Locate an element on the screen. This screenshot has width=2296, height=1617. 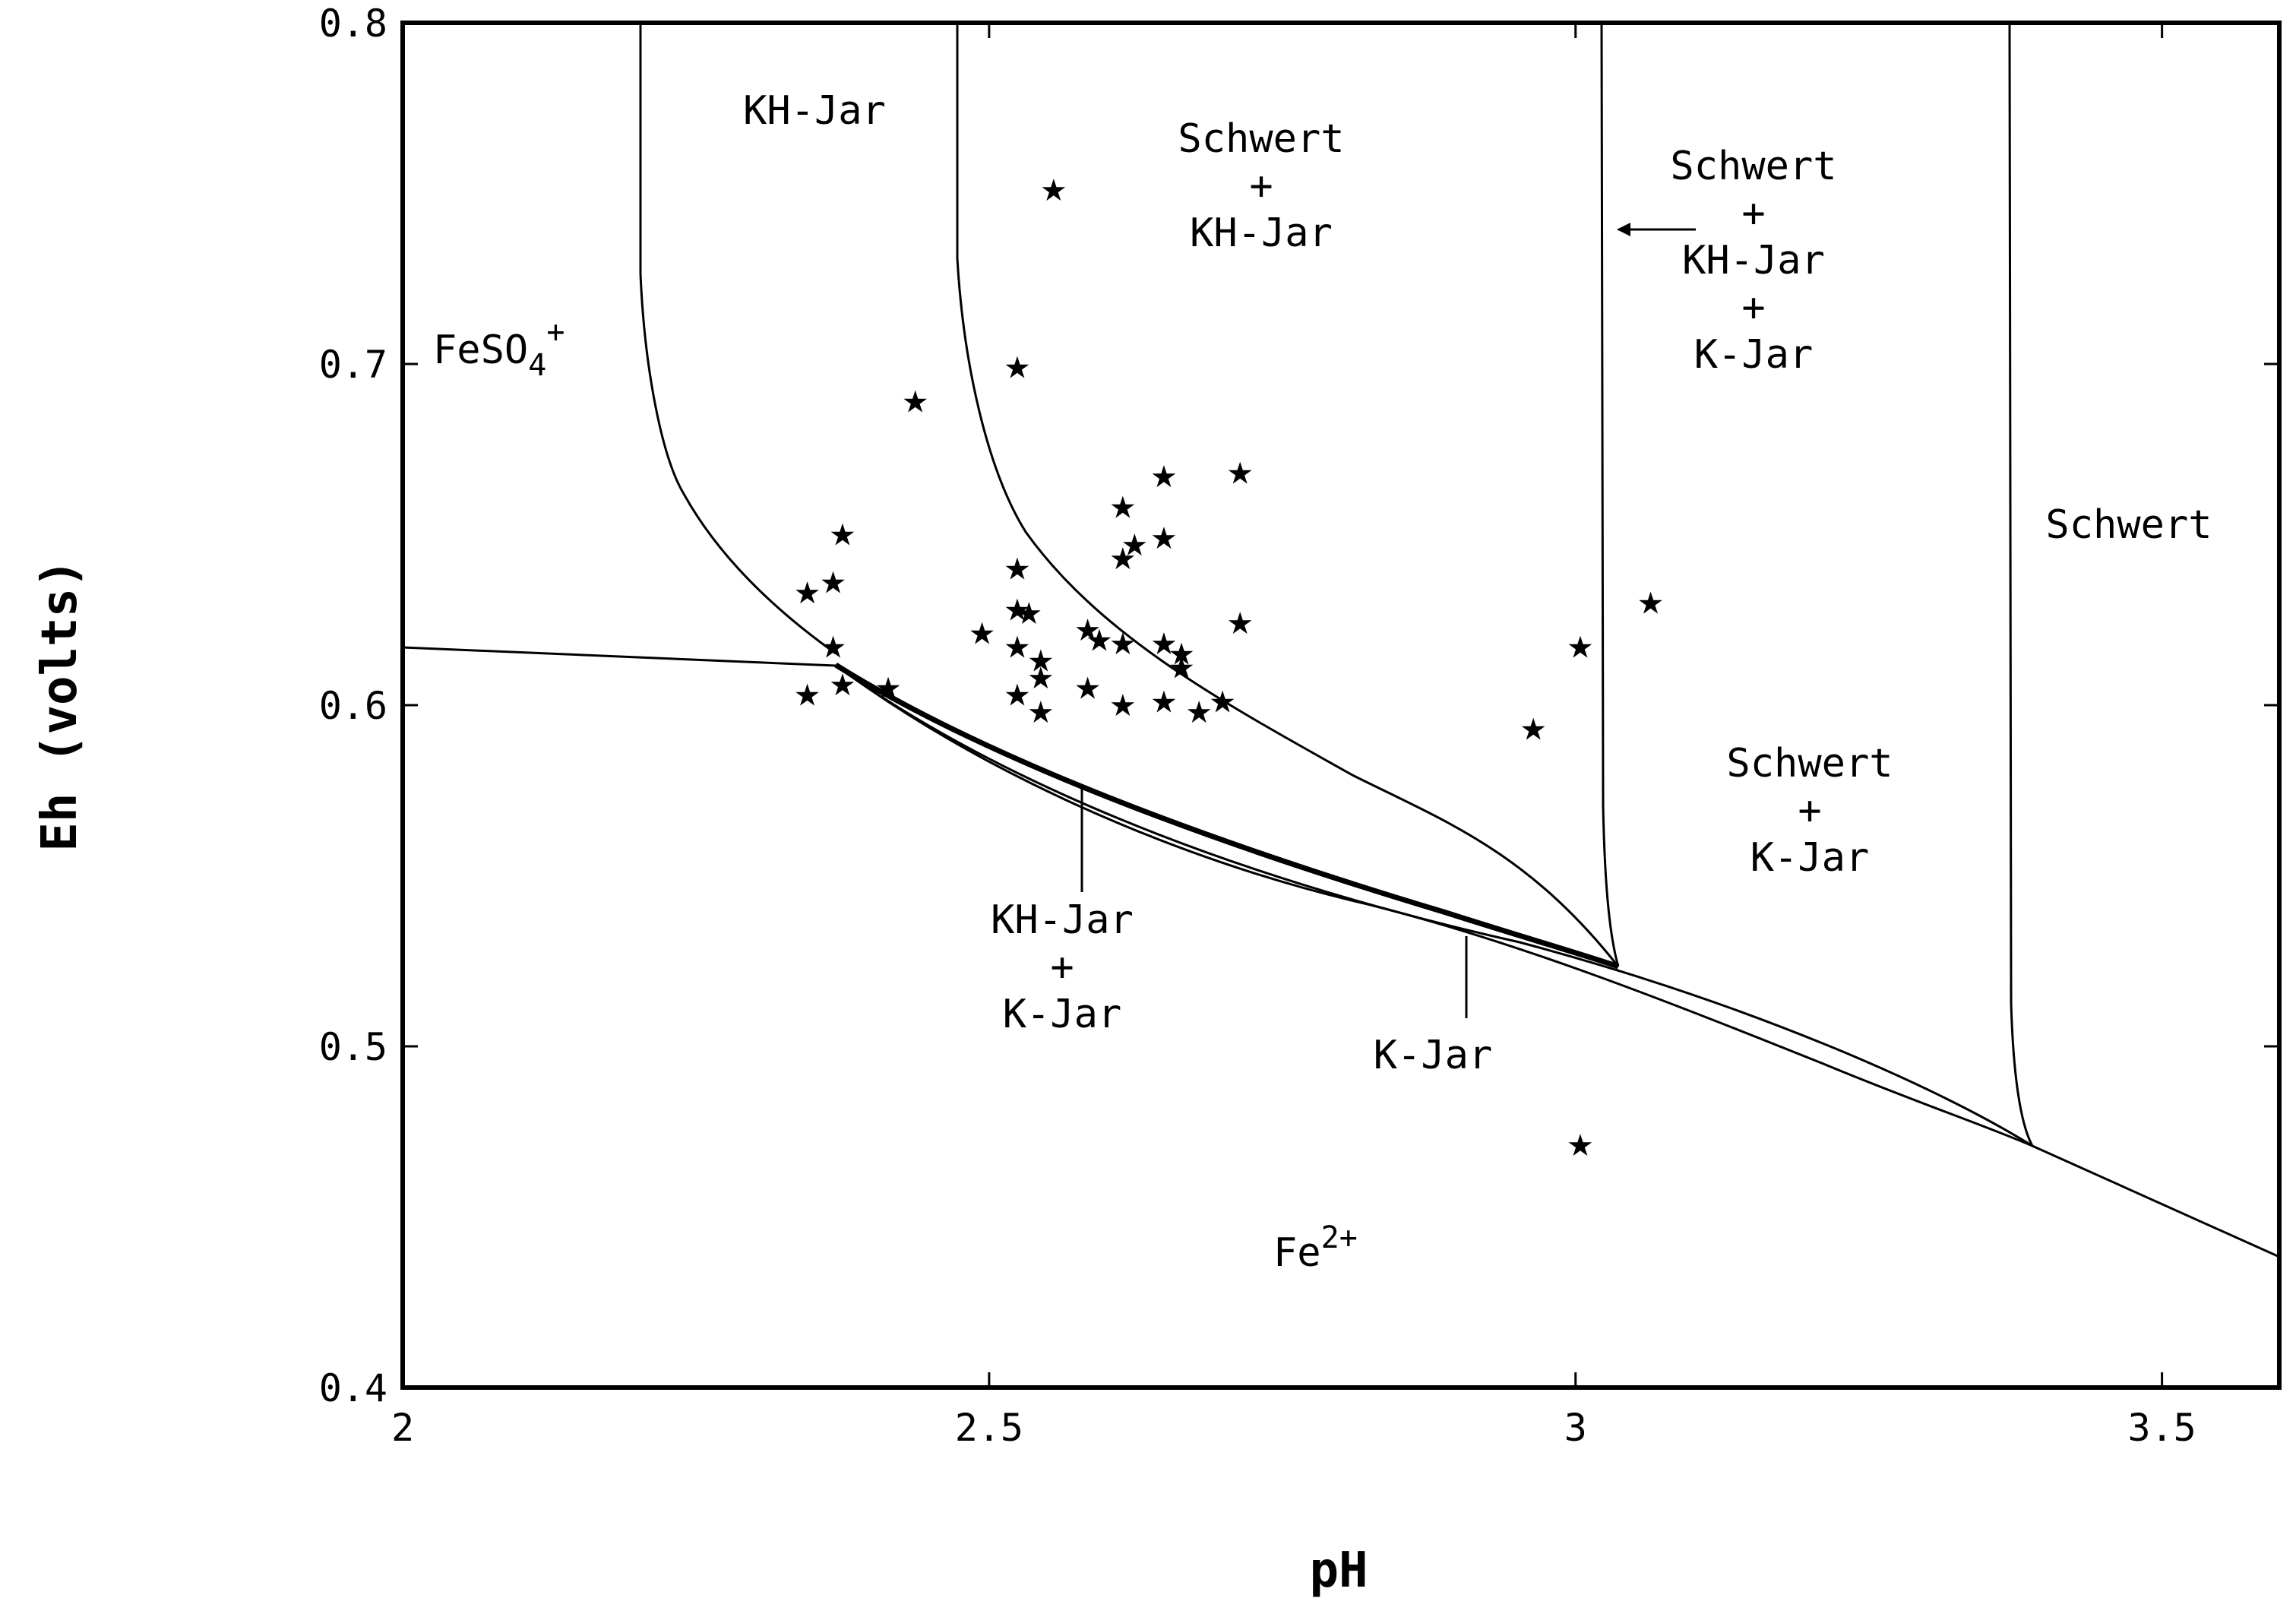
label-khjar-kjar-1: KH-Jar is located at coordinates (1062, 920).